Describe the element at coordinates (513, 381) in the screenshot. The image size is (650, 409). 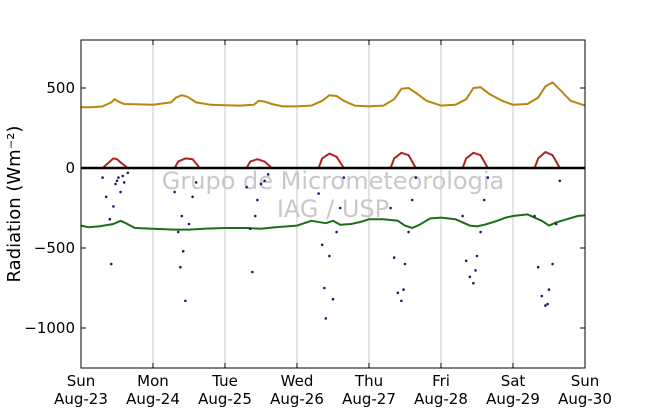
I see `x-tick-day: Sat` at that location.